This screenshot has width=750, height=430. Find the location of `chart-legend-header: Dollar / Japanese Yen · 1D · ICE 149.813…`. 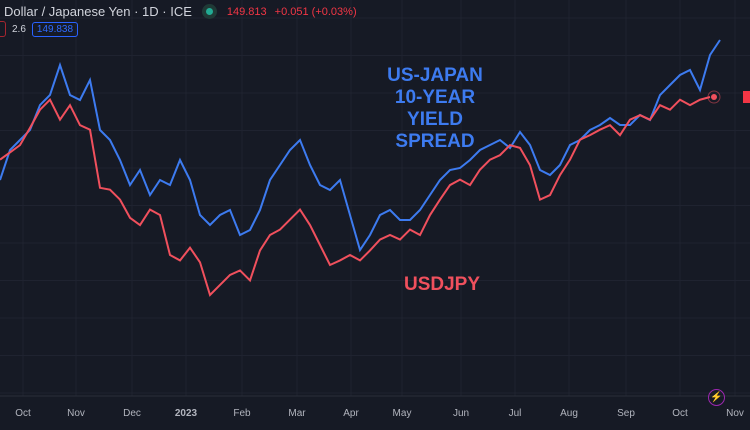

chart-legend-header: Dollar / Japanese Yen · 1D · ICE 149.813… is located at coordinates (180, 11).